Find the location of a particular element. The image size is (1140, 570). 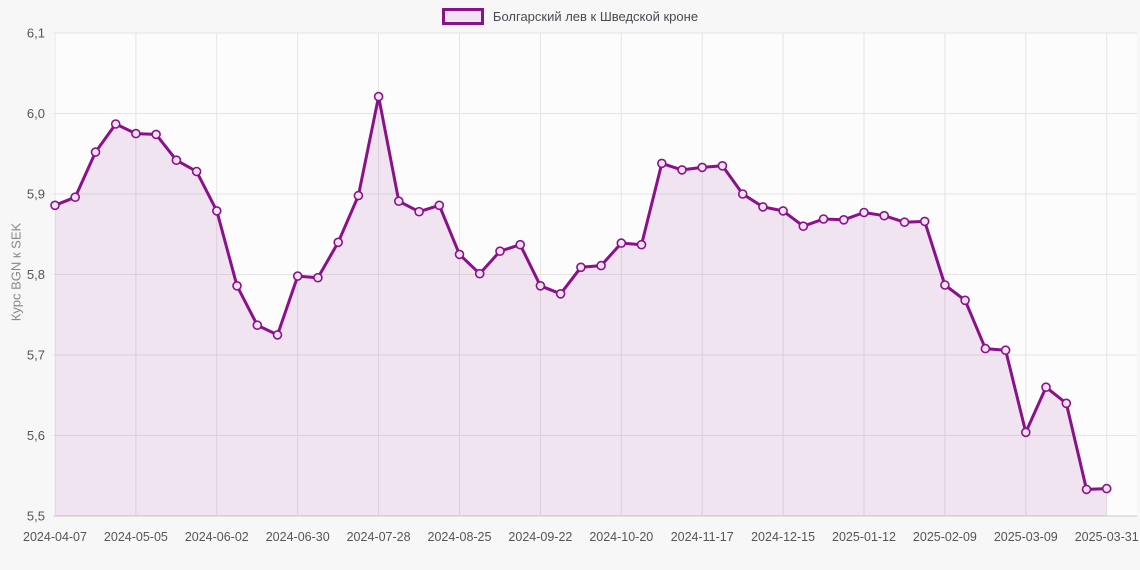

y-axis-title: Курс BGN к SEK is located at coordinates (16, 272).